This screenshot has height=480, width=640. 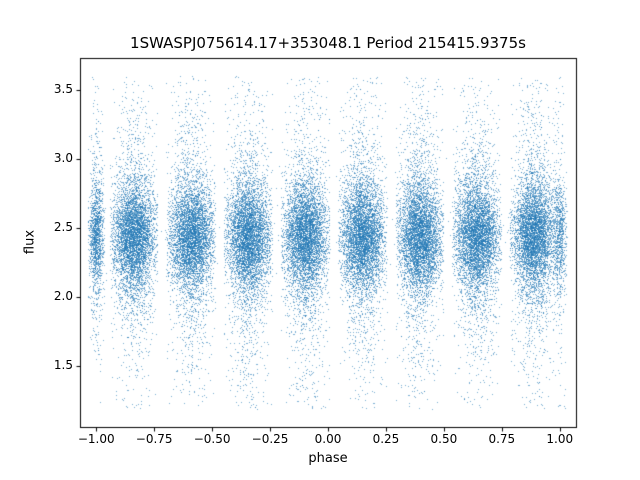 I want to click on x-tick-label: −0.75, so click(x=154, y=439).